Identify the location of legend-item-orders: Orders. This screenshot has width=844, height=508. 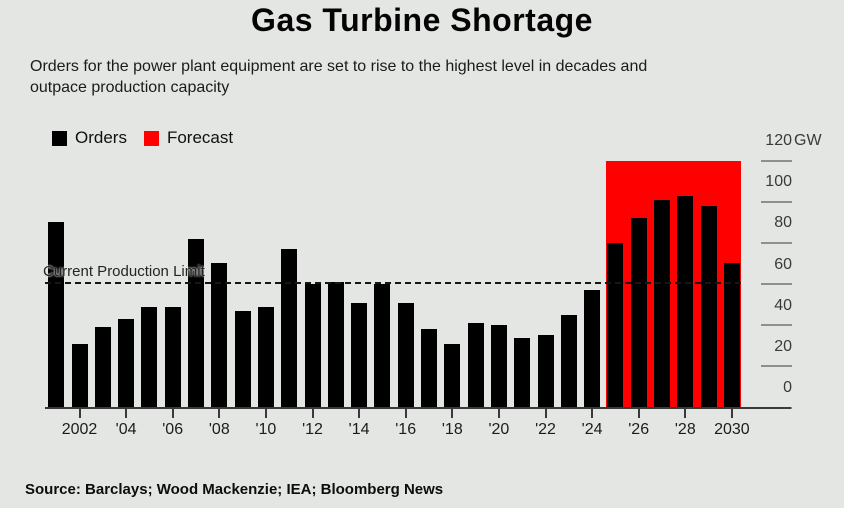
(89, 138).